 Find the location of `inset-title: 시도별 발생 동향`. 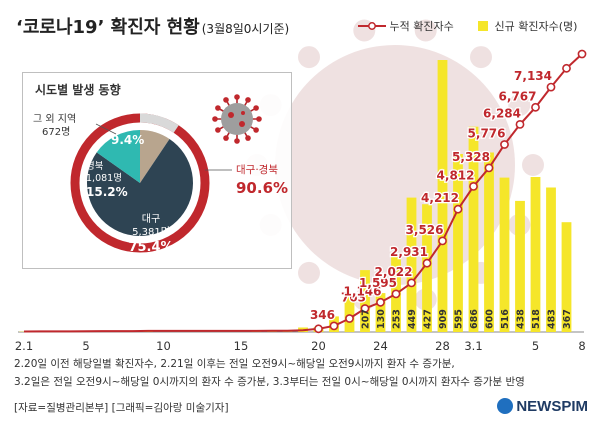

inset-title: 시도별 발생 동향 is located at coordinates (78, 90).